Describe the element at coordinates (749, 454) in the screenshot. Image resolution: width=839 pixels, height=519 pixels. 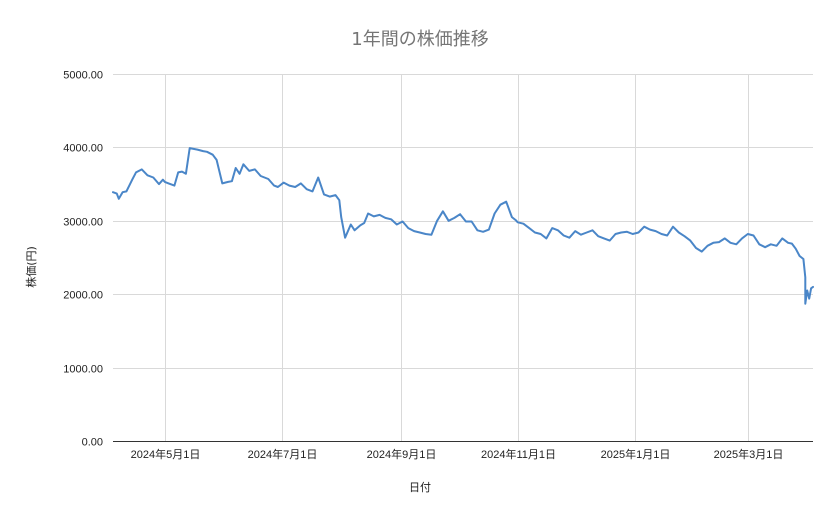
I see `x-tick-label: 2025年3月1日` at that location.